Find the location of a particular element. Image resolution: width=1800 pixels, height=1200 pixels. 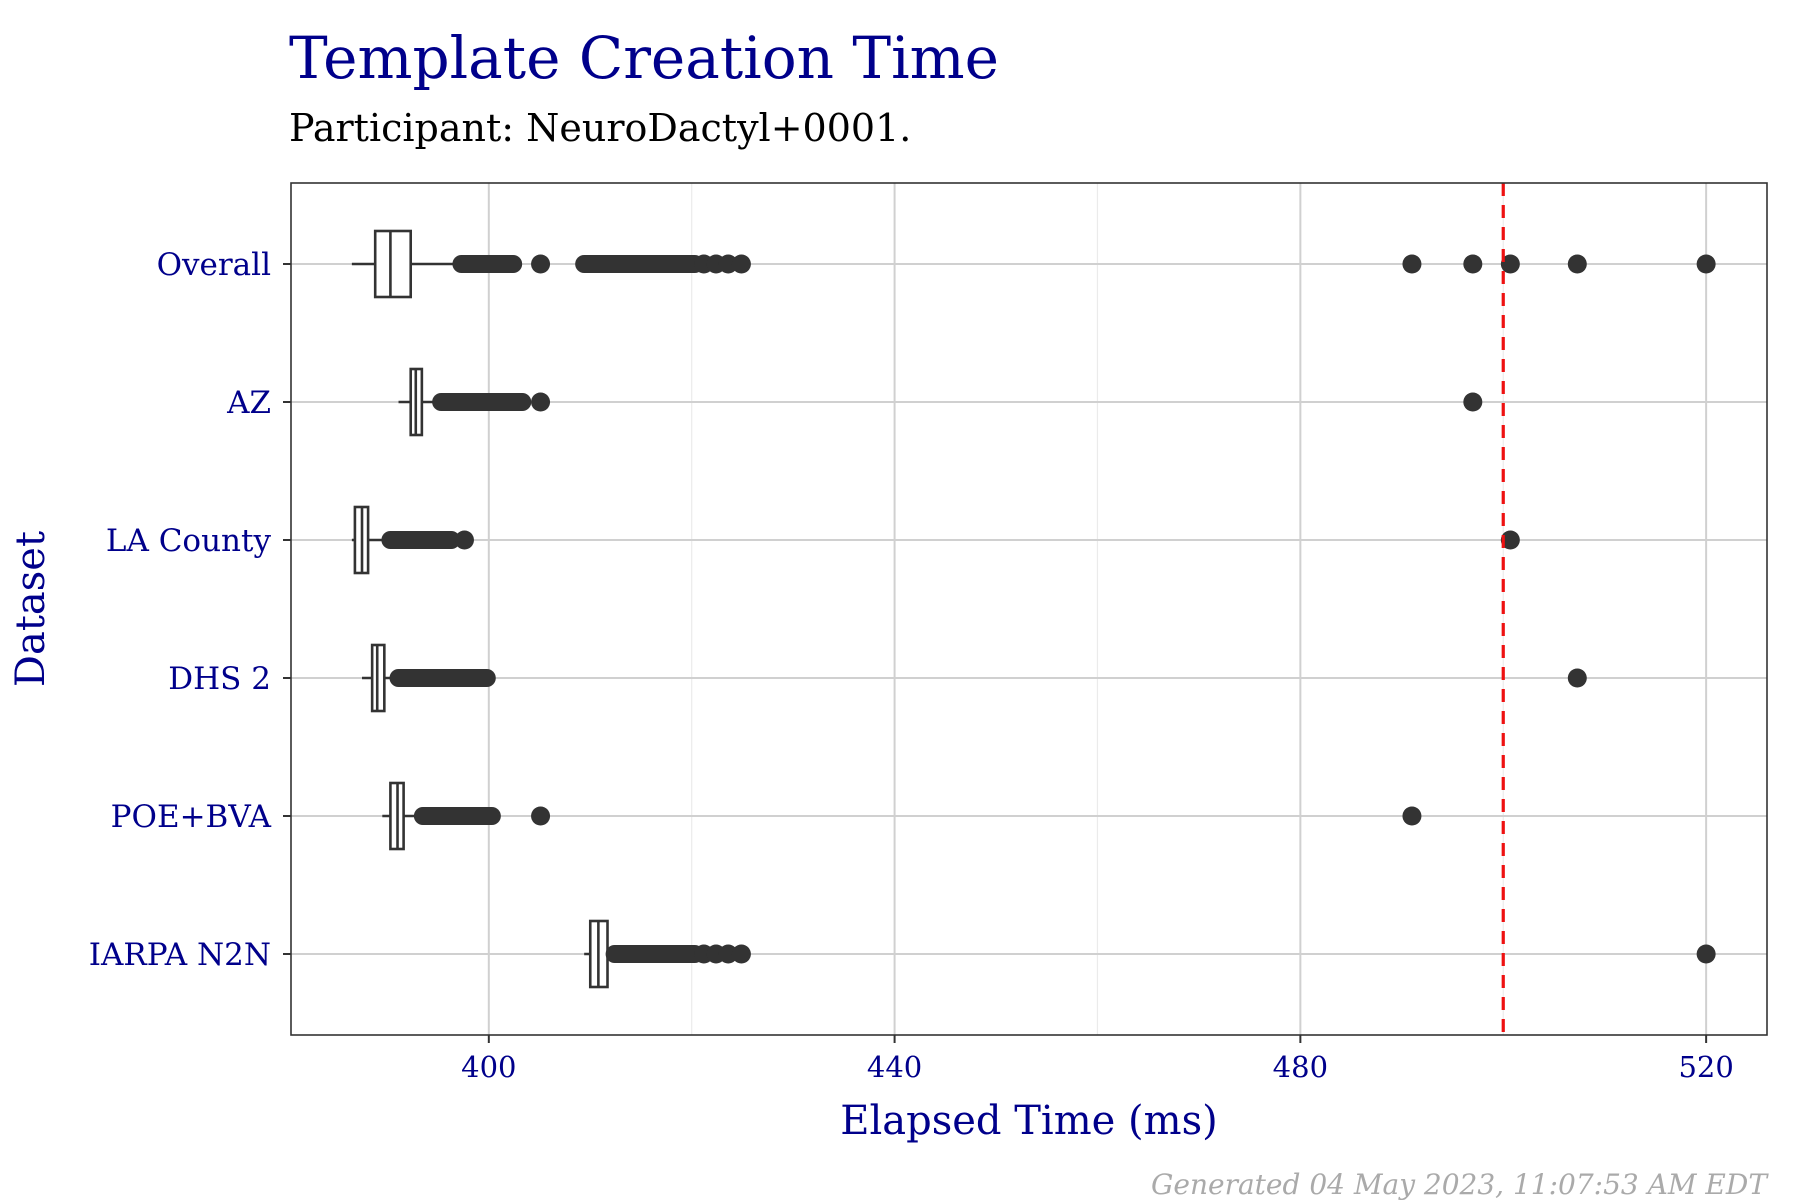

y-tick-label: Overall is located at coordinates (214, 265).